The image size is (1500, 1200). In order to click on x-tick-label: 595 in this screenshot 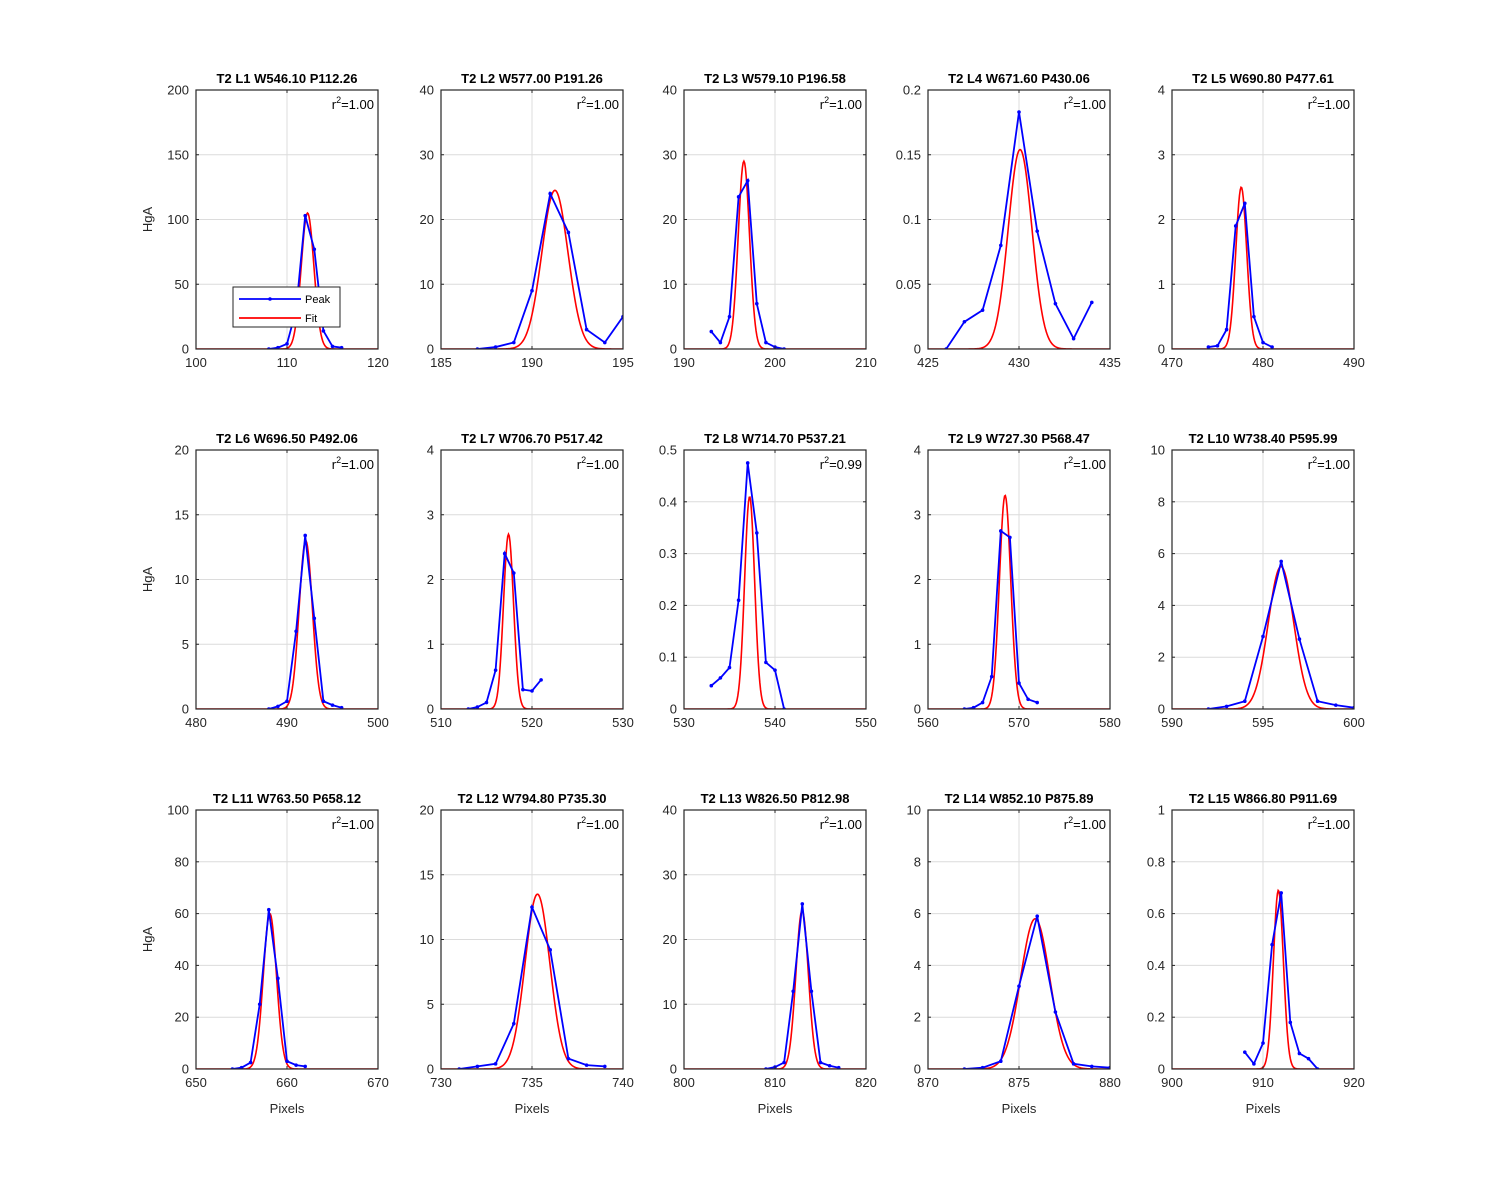, I will do `click(1263, 722)`.